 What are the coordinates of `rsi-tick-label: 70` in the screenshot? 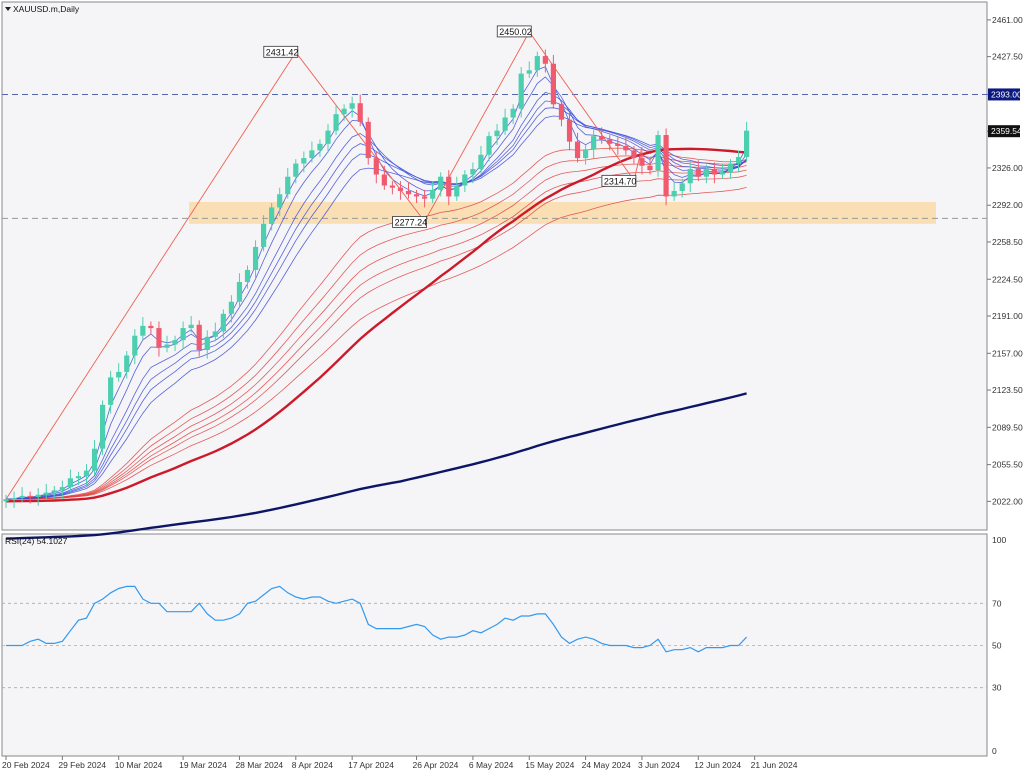 It's located at (997, 603).